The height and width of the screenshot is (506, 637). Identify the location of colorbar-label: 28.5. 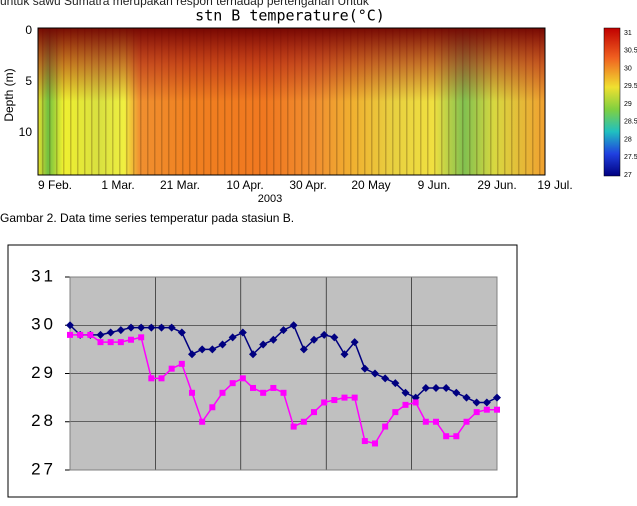
(630, 122).